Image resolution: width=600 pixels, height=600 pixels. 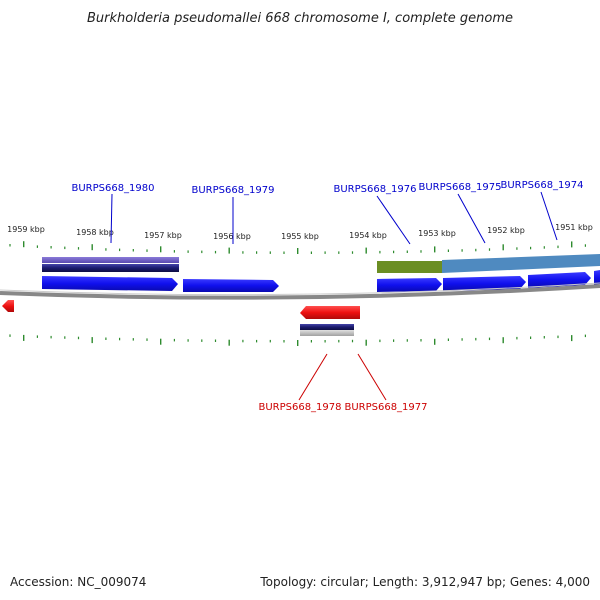 I want to click on tick-label: 1954 kbp, so click(x=368, y=235).